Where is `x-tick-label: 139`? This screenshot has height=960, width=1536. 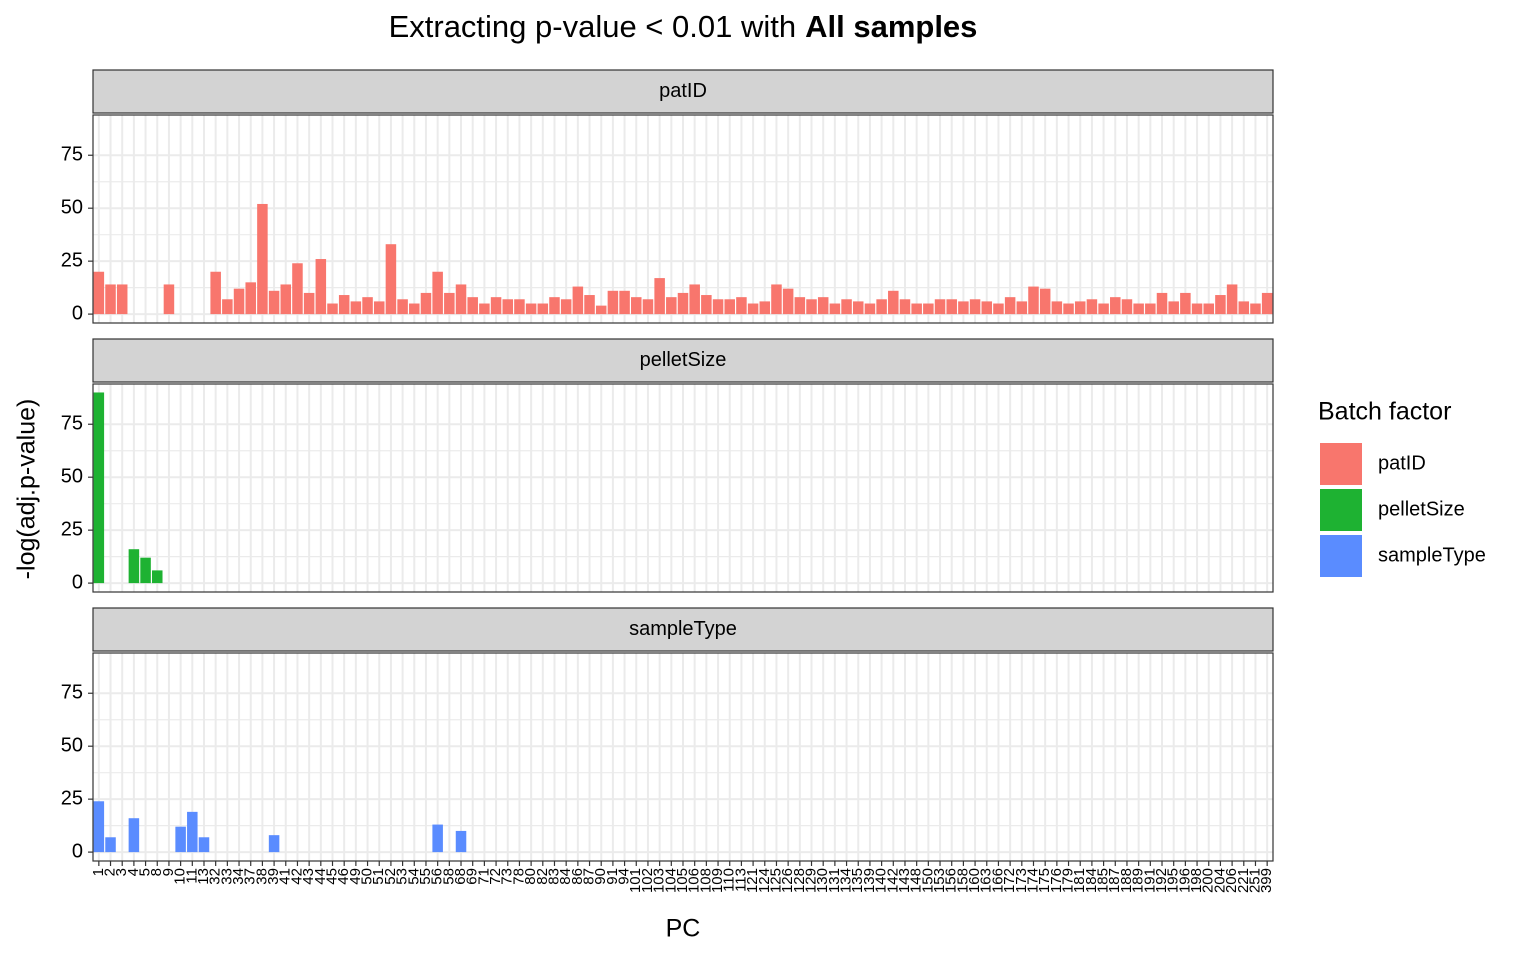
x-tick-label: 139 is located at coordinates (869, 880).